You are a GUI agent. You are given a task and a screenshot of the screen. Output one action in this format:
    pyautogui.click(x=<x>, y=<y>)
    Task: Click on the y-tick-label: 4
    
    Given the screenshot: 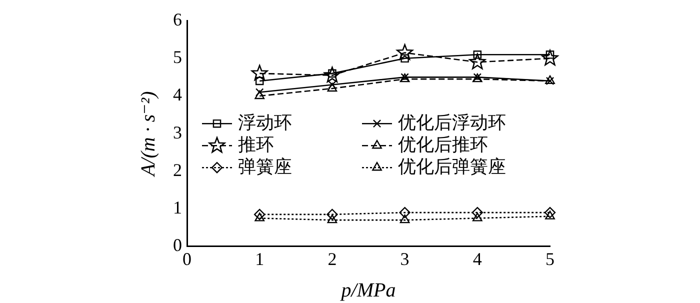 What is the action you would take?
    pyautogui.click(x=177, y=94)
    